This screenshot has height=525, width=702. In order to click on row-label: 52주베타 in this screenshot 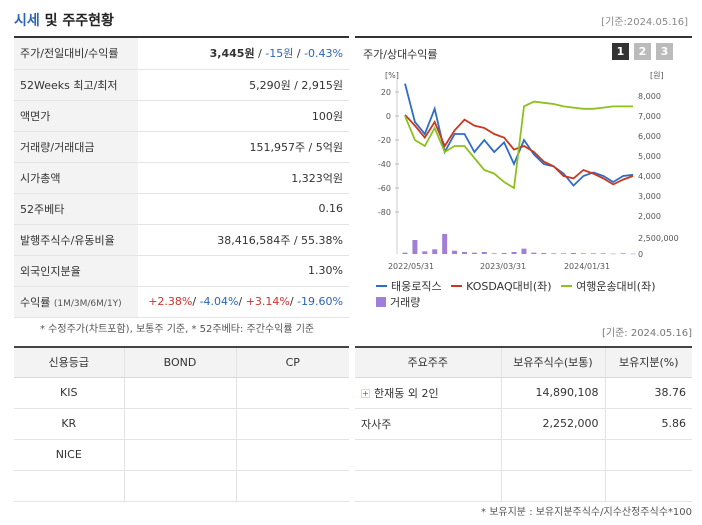, I will do `click(76, 209)`.